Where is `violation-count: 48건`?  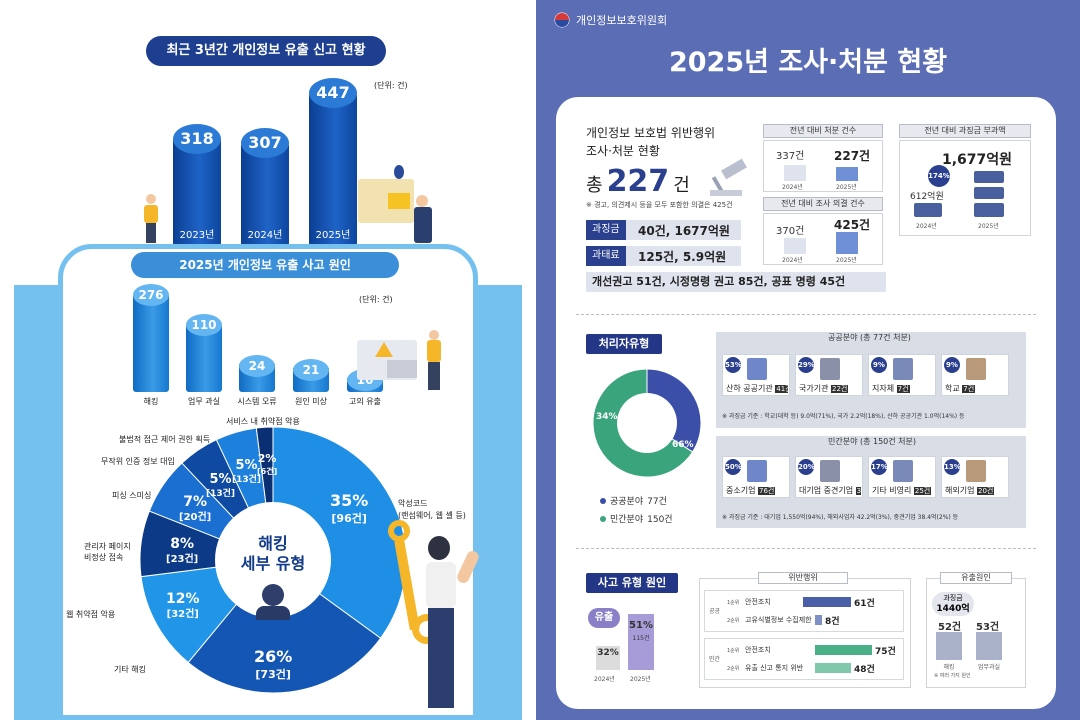 violation-count: 48건 is located at coordinates (864, 670).